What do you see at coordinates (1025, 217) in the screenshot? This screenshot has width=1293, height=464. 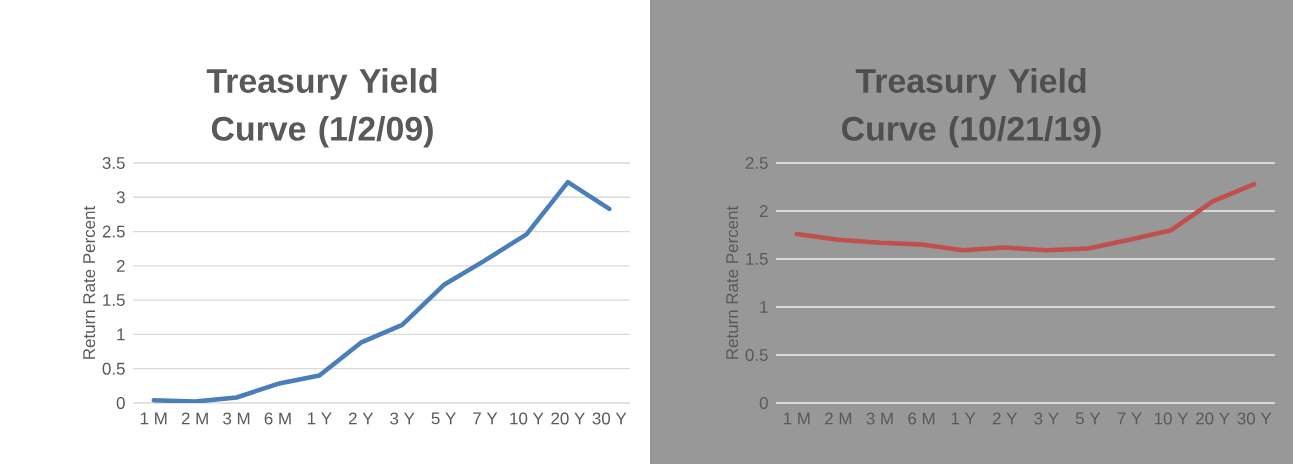 I see `line-series` at bounding box center [1025, 217].